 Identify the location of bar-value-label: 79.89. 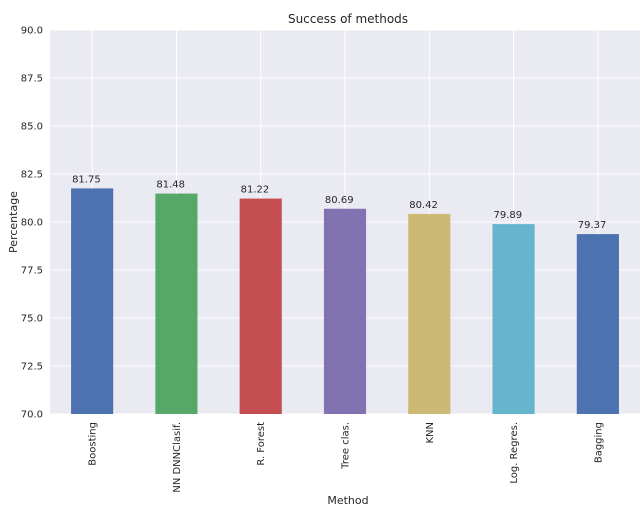
(508, 215).